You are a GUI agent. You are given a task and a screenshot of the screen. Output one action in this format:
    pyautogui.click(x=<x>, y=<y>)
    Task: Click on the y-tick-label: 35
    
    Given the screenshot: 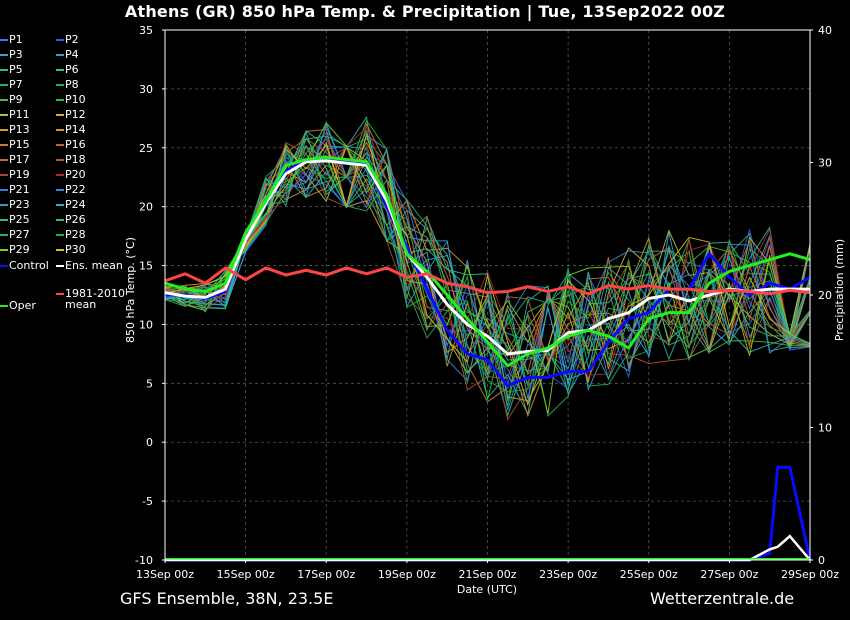 What is the action you would take?
    pyautogui.click(x=146, y=30)
    